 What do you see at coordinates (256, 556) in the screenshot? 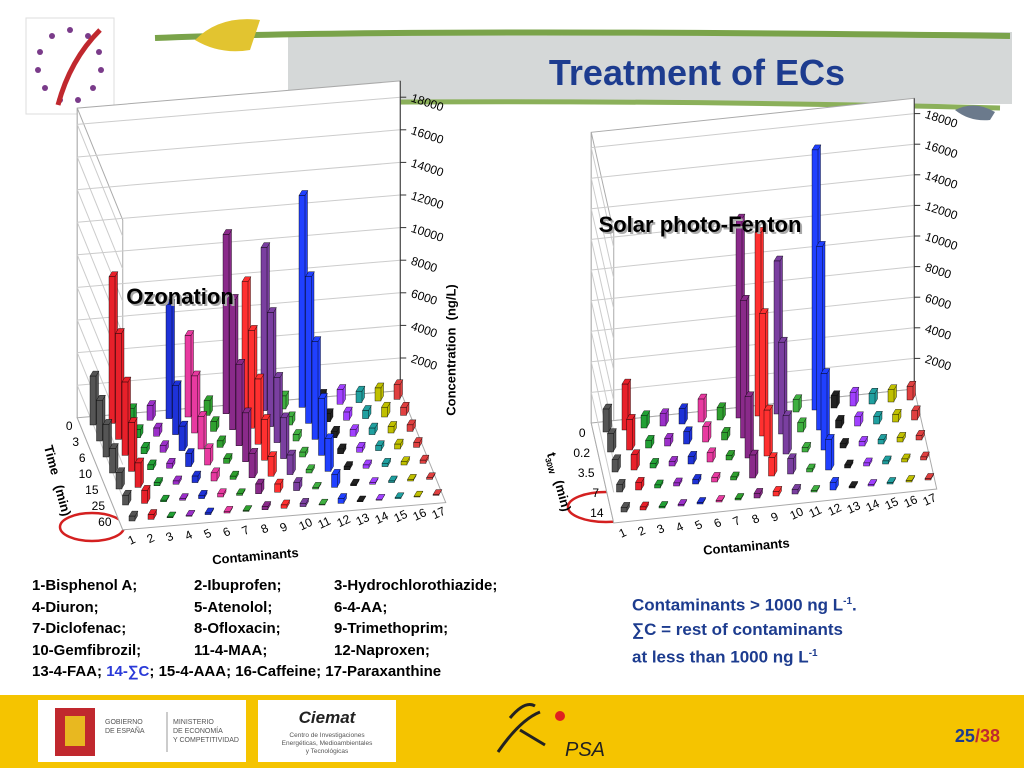
I see `x-axis-label: Contaminants` at bounding box center [256, 556].